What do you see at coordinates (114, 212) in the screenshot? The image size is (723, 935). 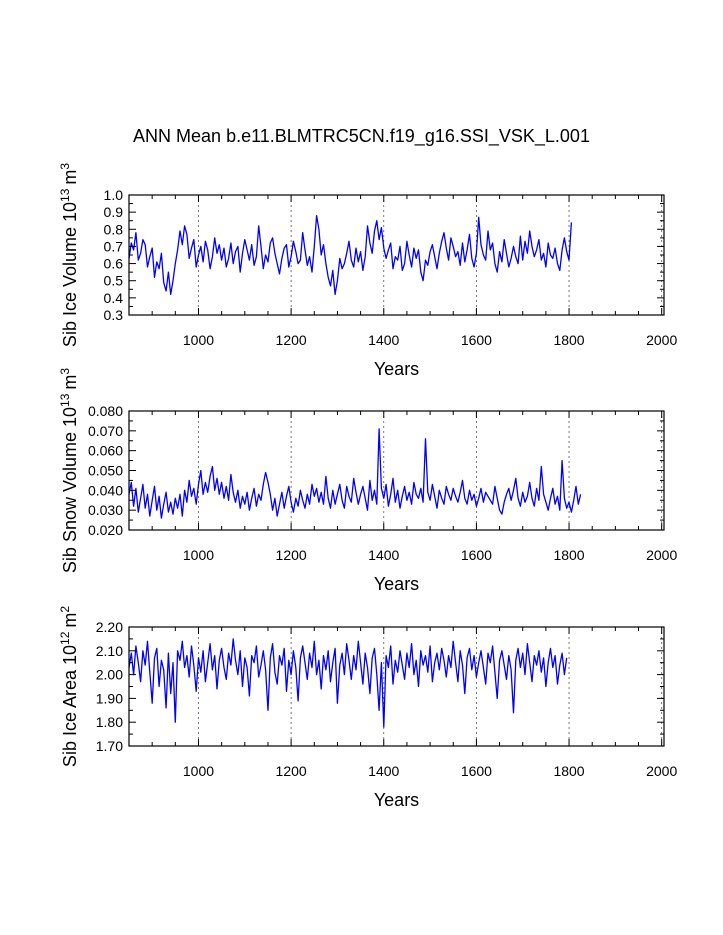 I see `y-tick-label: 0.9` at bounding box center [114, 212].